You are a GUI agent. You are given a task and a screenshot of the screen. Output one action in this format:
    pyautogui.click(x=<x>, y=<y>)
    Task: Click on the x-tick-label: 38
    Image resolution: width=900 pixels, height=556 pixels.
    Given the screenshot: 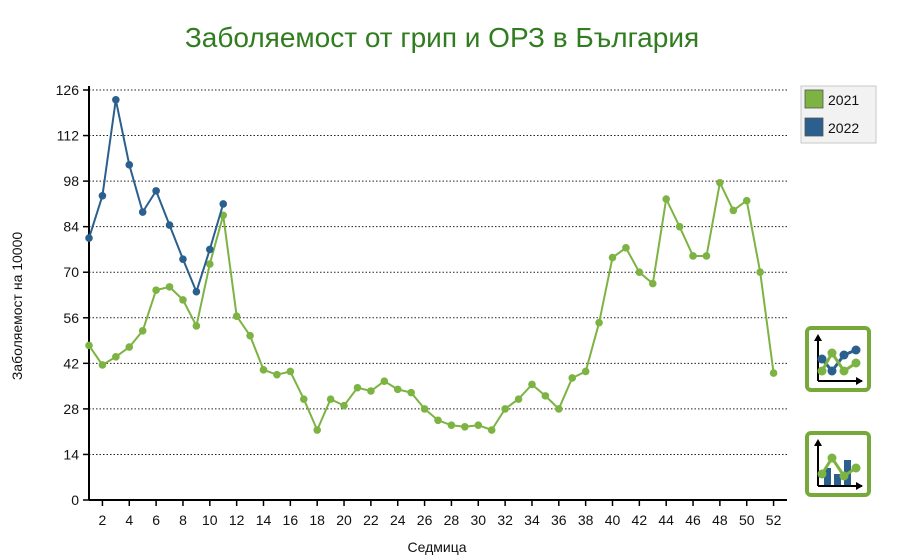 What is the action you would take?
    pyautogui.click(x=586, y=520)
    